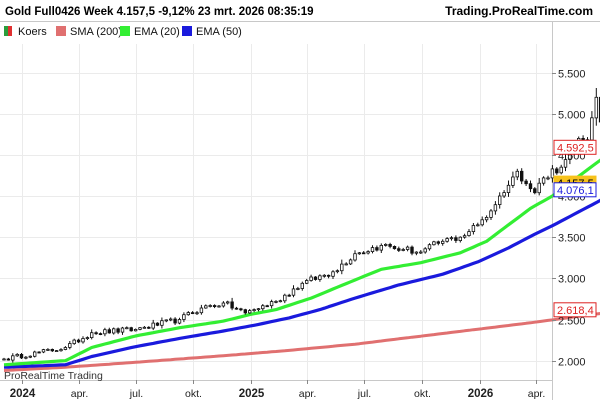 The image size is (600, 400). I want to click on svg-text: SMA (200), so click(96, 32).